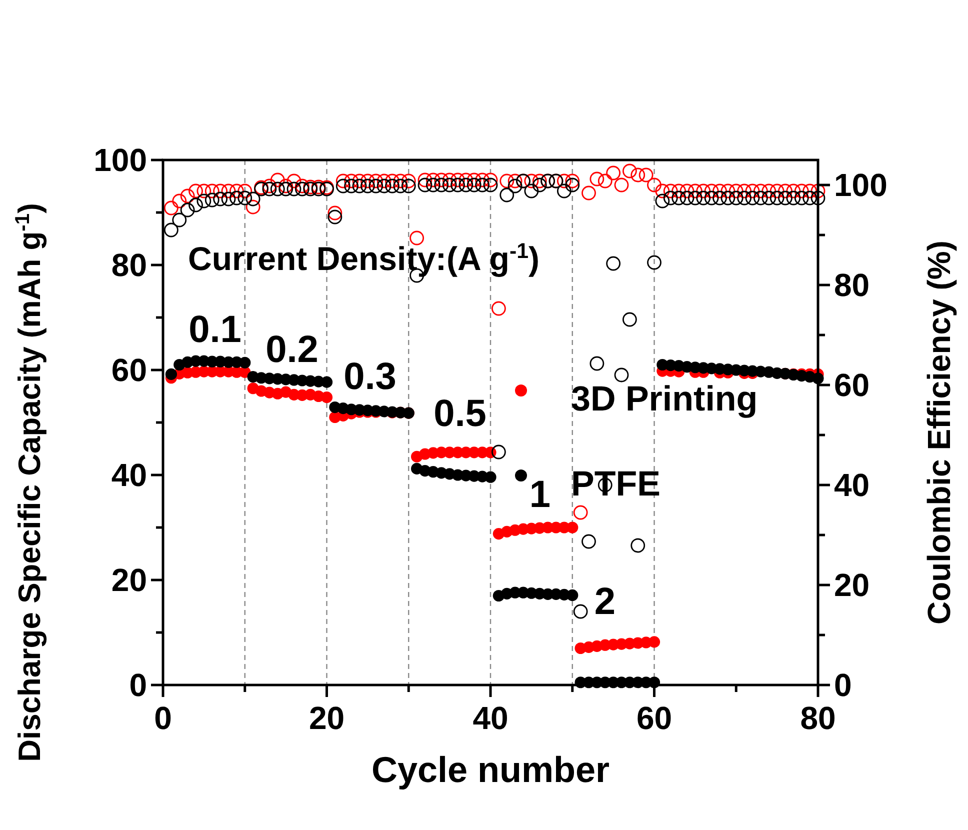  Describe the element at coordinates (490, 769) in the screenshot. I see `x-axis-title: Cycle number` at that location.